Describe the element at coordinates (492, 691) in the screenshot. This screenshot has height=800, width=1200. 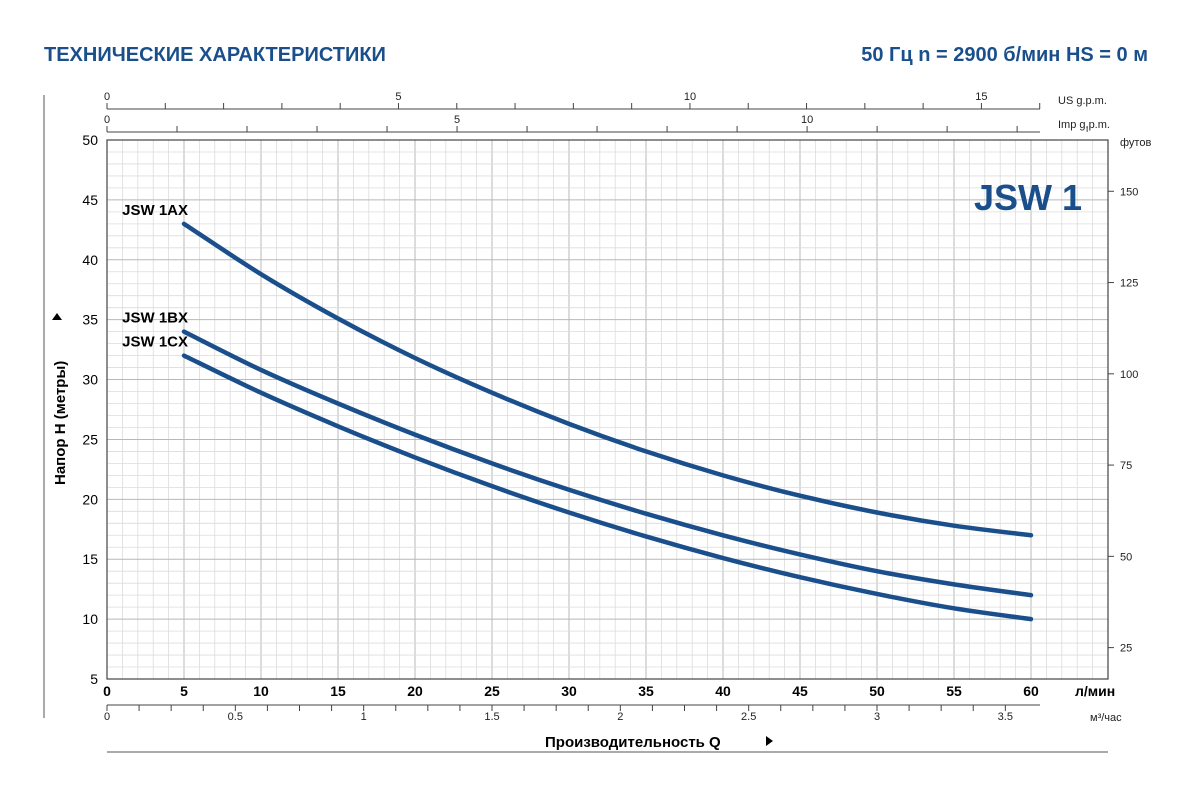
I see `x-tick-label: 25` at that location.